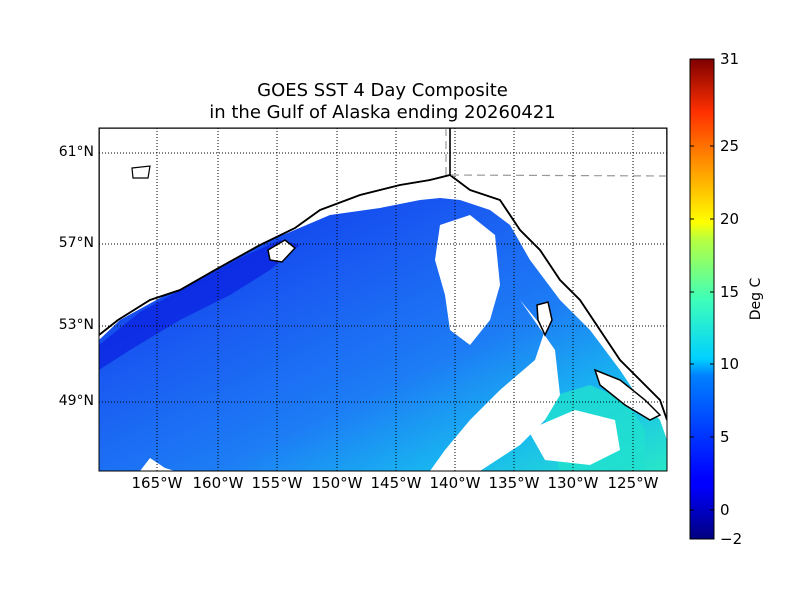  What do you see at coordinates (382, 112) in the screenshot?
I see `map-subtitle: in the Gulf of Alaska ending 20260421` at bounding box center [382, 112].